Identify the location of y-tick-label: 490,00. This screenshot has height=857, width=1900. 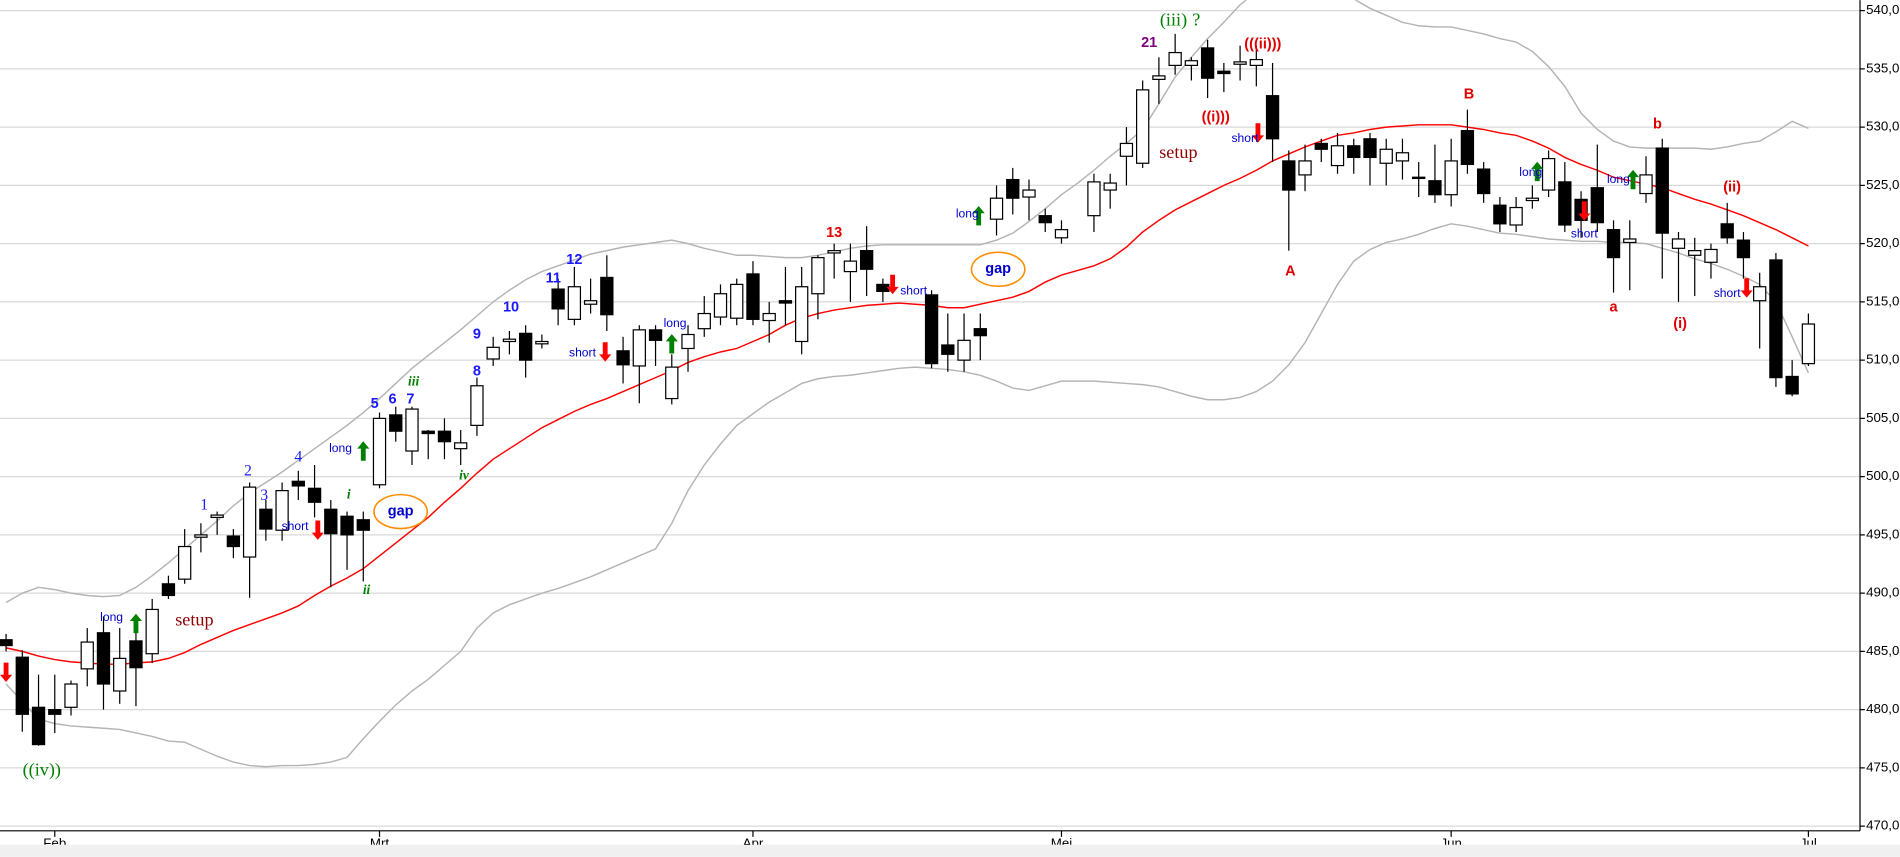
(1883, 592).